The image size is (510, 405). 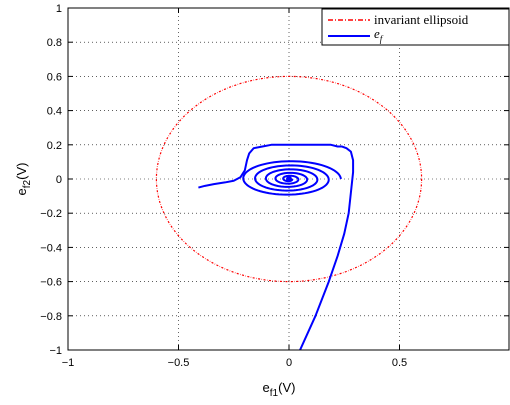 I want to click on x-axis-label: ef1(V), so click(x=279, y=389).